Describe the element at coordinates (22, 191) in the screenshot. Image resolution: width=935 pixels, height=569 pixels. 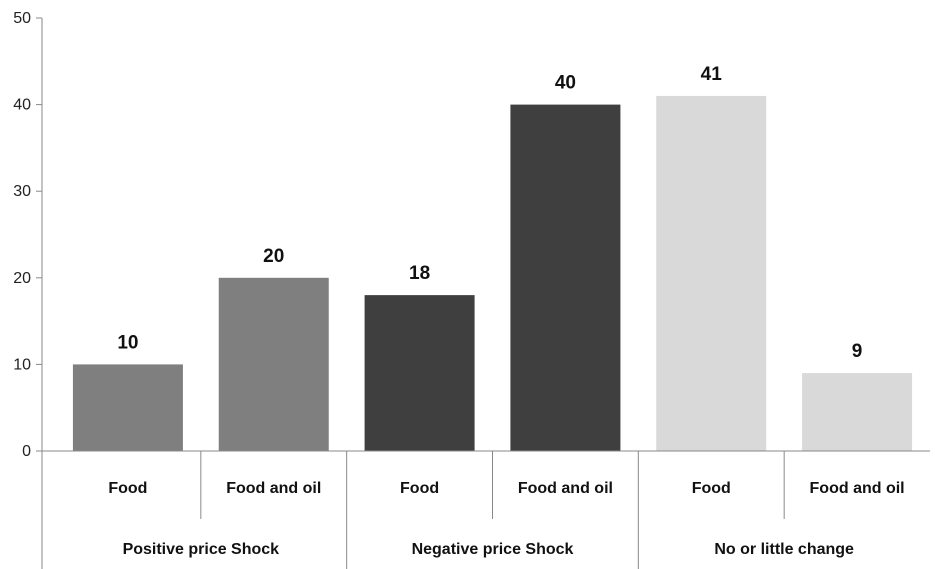
I see `y-tick-label: 30` at that location.